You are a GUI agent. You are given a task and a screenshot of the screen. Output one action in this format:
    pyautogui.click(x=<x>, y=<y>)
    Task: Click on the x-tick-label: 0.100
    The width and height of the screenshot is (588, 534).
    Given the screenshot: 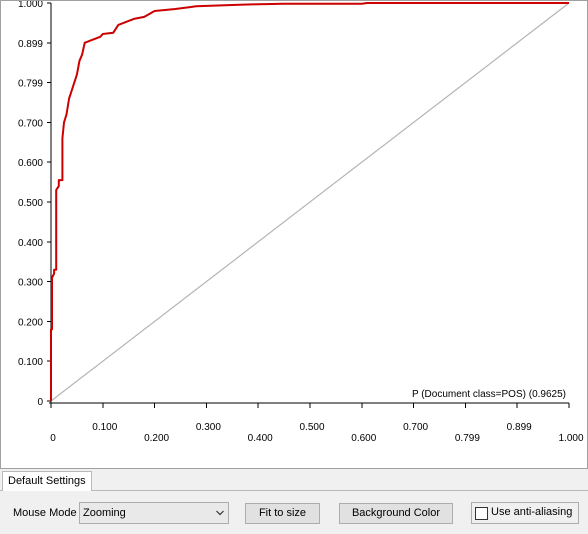 What is the action you would take?
    pyautogui.click(x=104, y=427)
    